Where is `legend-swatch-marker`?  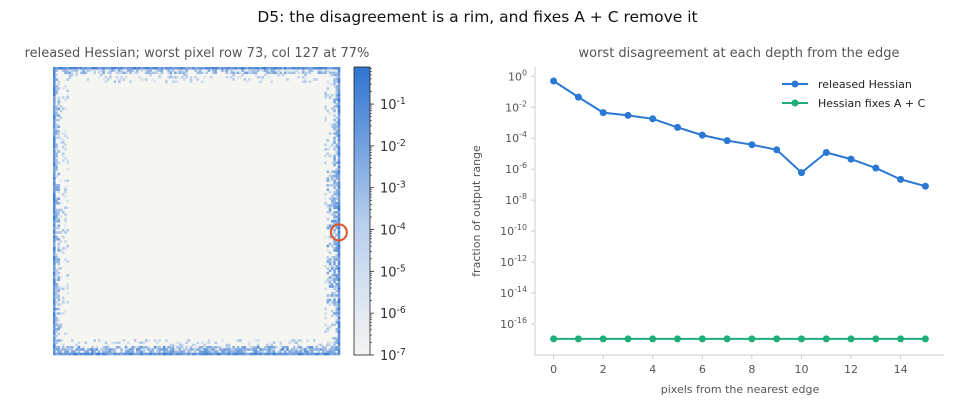
legend-swatch-marker is located at coordinates (795, 84).